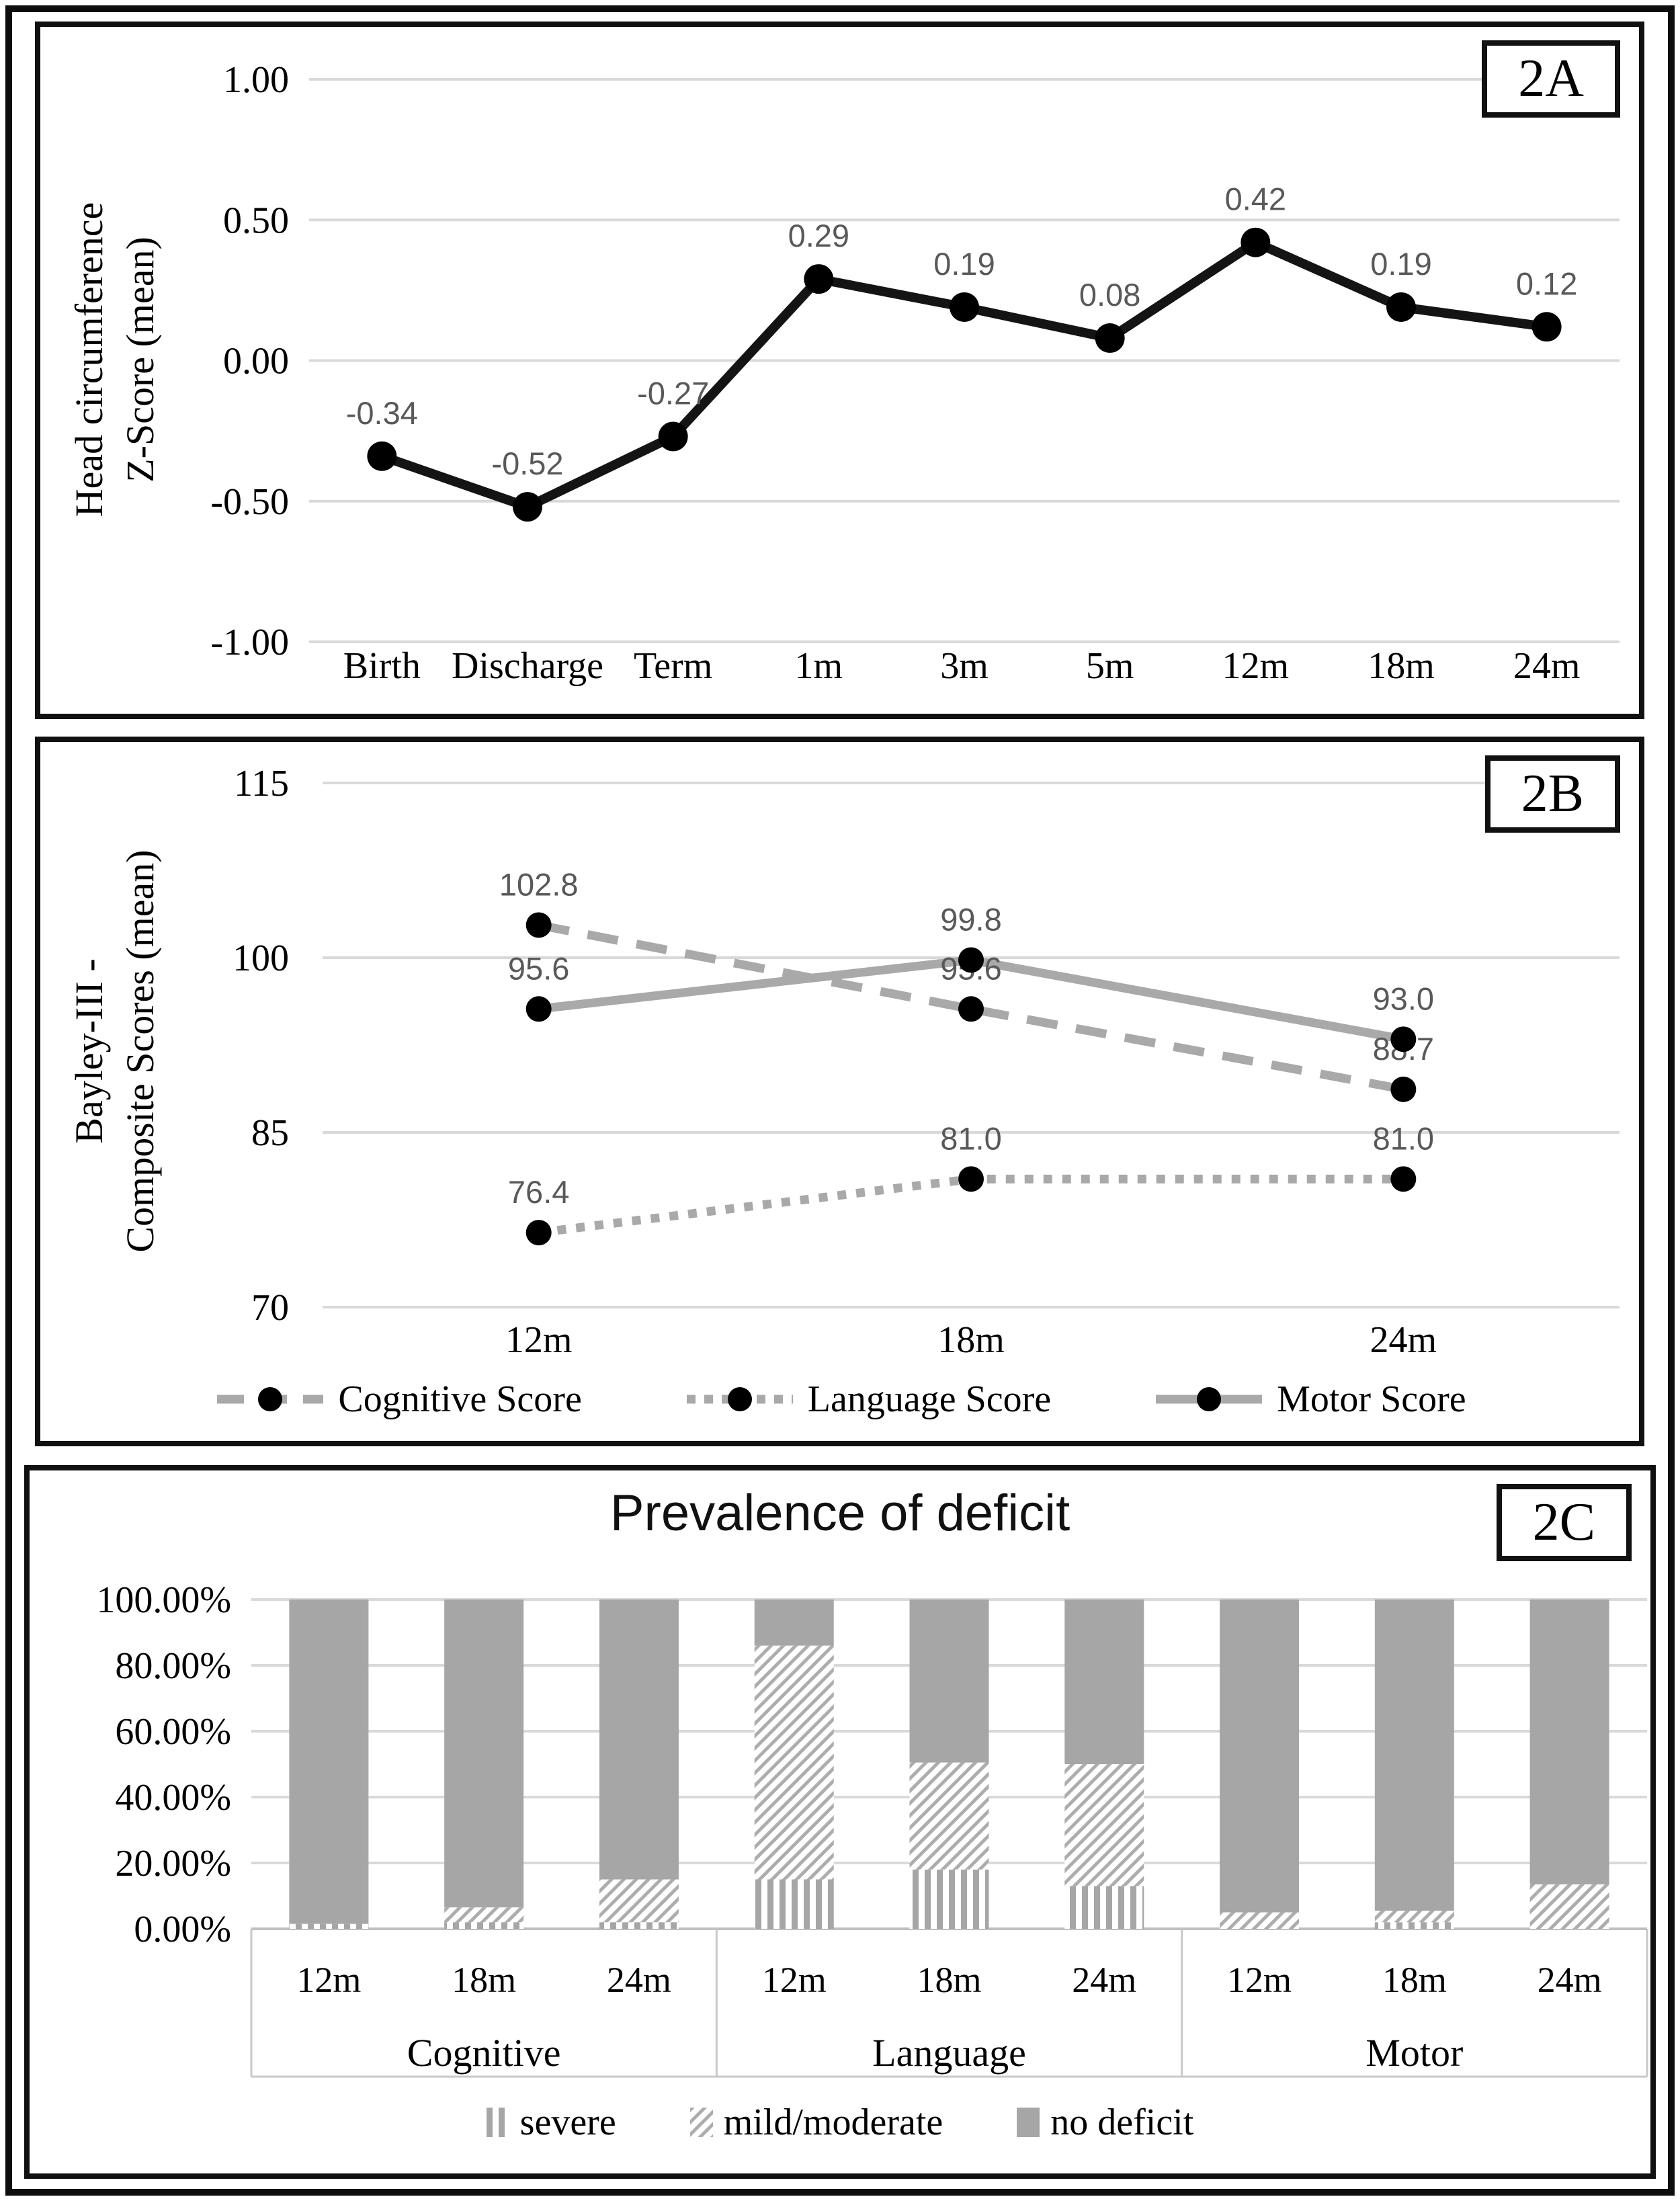 The height and width of the screenshot is (2201, 1680). I want to click on cognitive-dashed-line-sample, so click(271, 1399).